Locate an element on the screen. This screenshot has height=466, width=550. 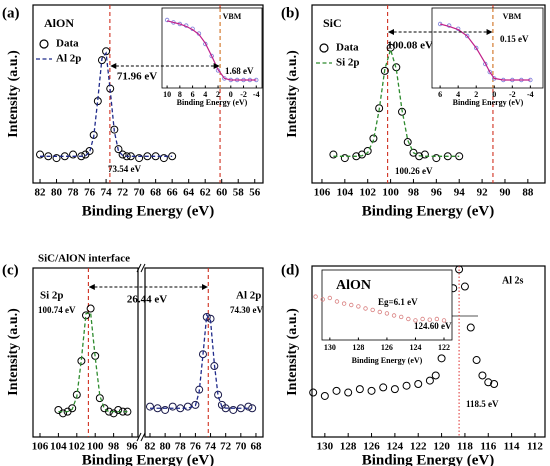
x-tick-label: 114 is located at coordinates (512, 447).